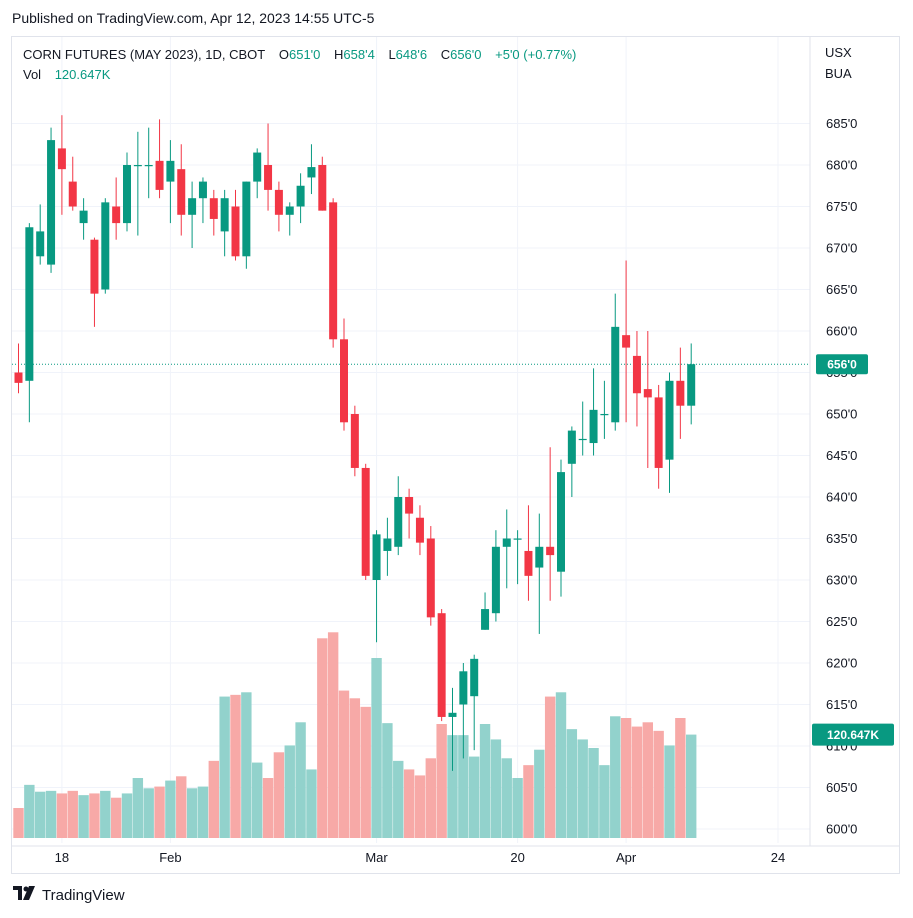 The image size is (913, 918). What do you see at coordinates (536, 54) in the screenshot?
I see `legend-change-value: +5'0 (+0.77%)` at bounding box center [536, 54].